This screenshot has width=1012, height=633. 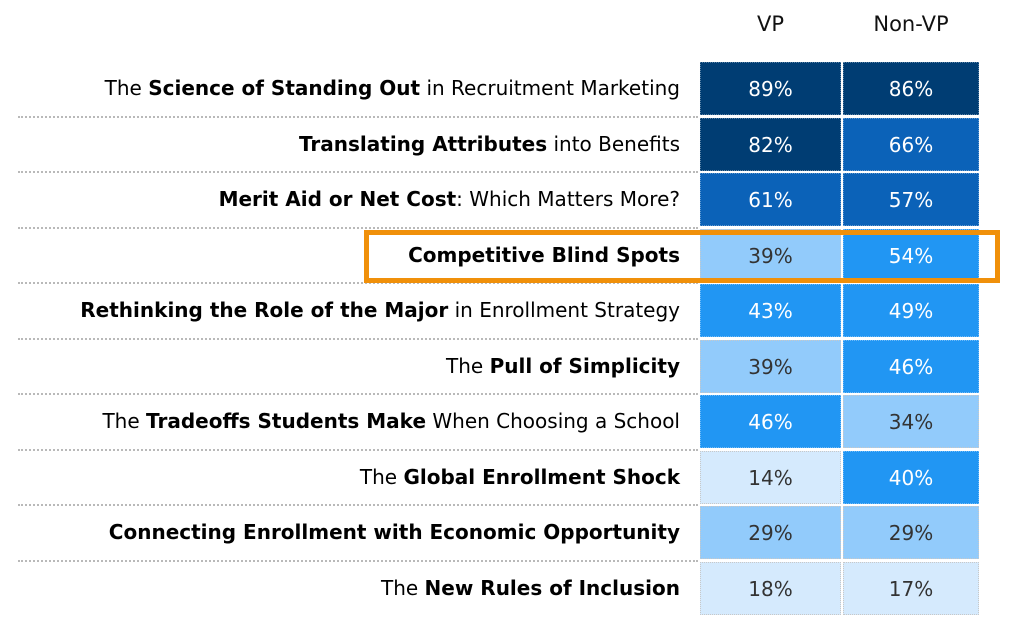 I want to click on row-label-bold-part: Competitive Blind Spots, so click(x=544, y=254).